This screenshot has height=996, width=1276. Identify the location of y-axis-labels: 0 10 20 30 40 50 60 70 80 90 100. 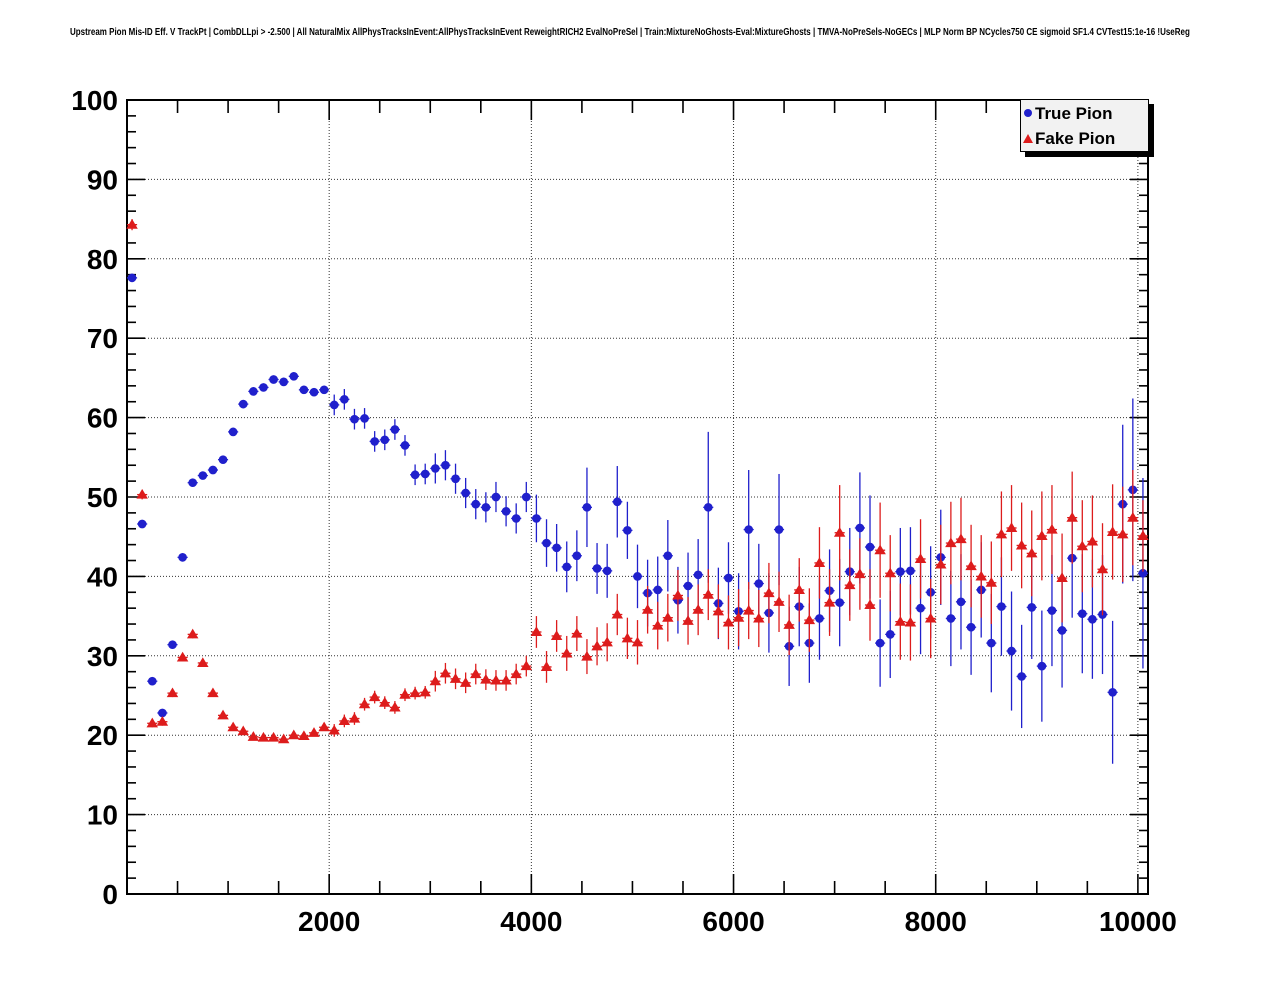
(94, 497).